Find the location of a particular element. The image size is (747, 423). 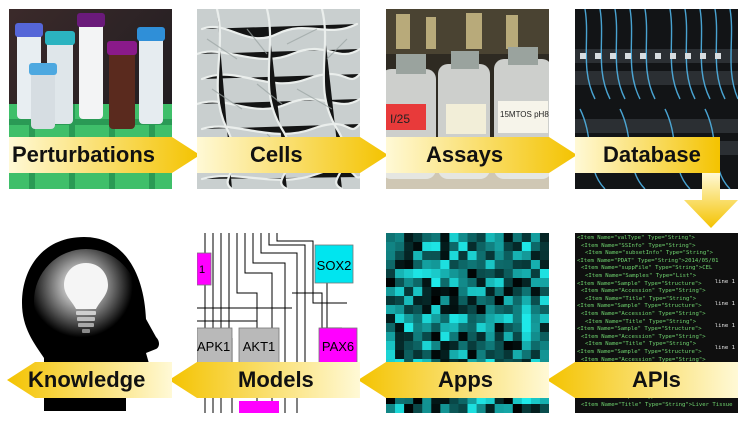

sox2-node-label: SOX2 is located at coordinates (334, 265).